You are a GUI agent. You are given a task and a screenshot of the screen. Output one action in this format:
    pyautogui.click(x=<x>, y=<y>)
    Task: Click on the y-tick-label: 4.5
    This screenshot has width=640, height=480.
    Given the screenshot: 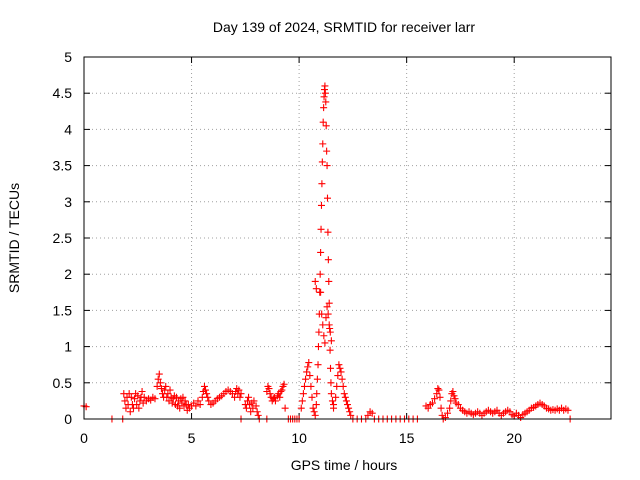 What is the action you would take?
    pyautogui.click(x=63, y=93)
    